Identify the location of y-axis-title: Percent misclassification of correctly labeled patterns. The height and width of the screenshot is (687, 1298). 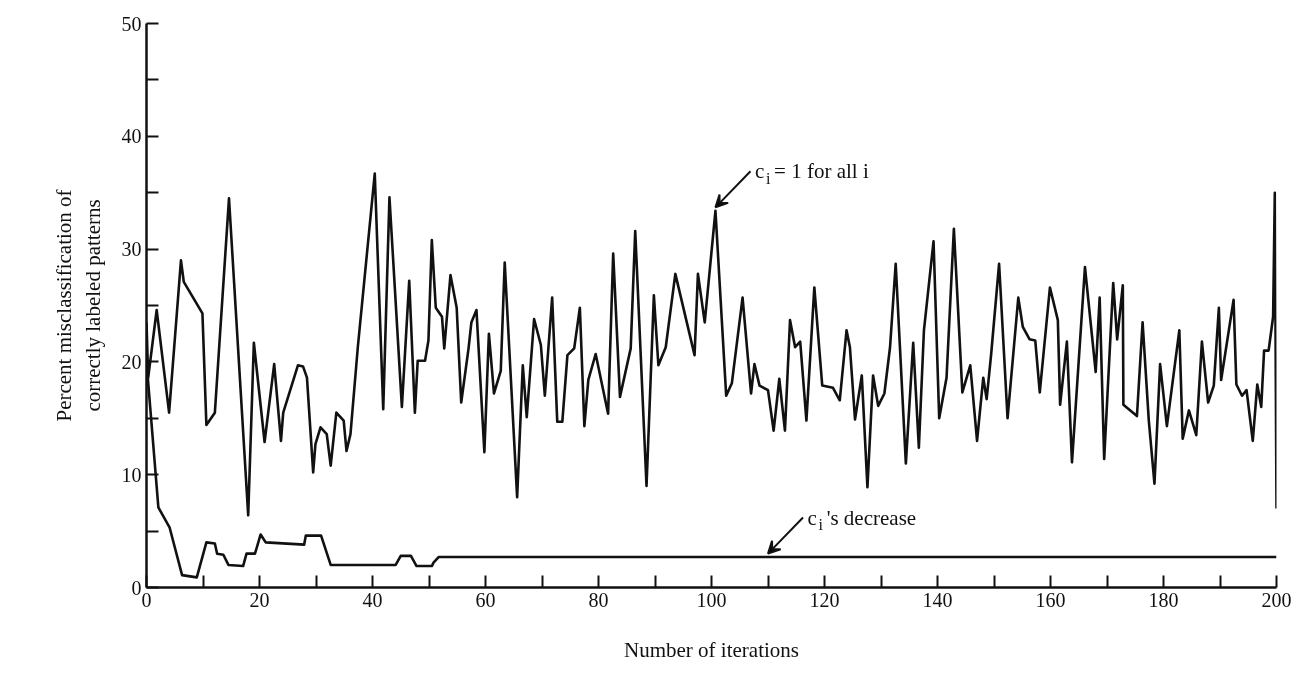
(78, 305).